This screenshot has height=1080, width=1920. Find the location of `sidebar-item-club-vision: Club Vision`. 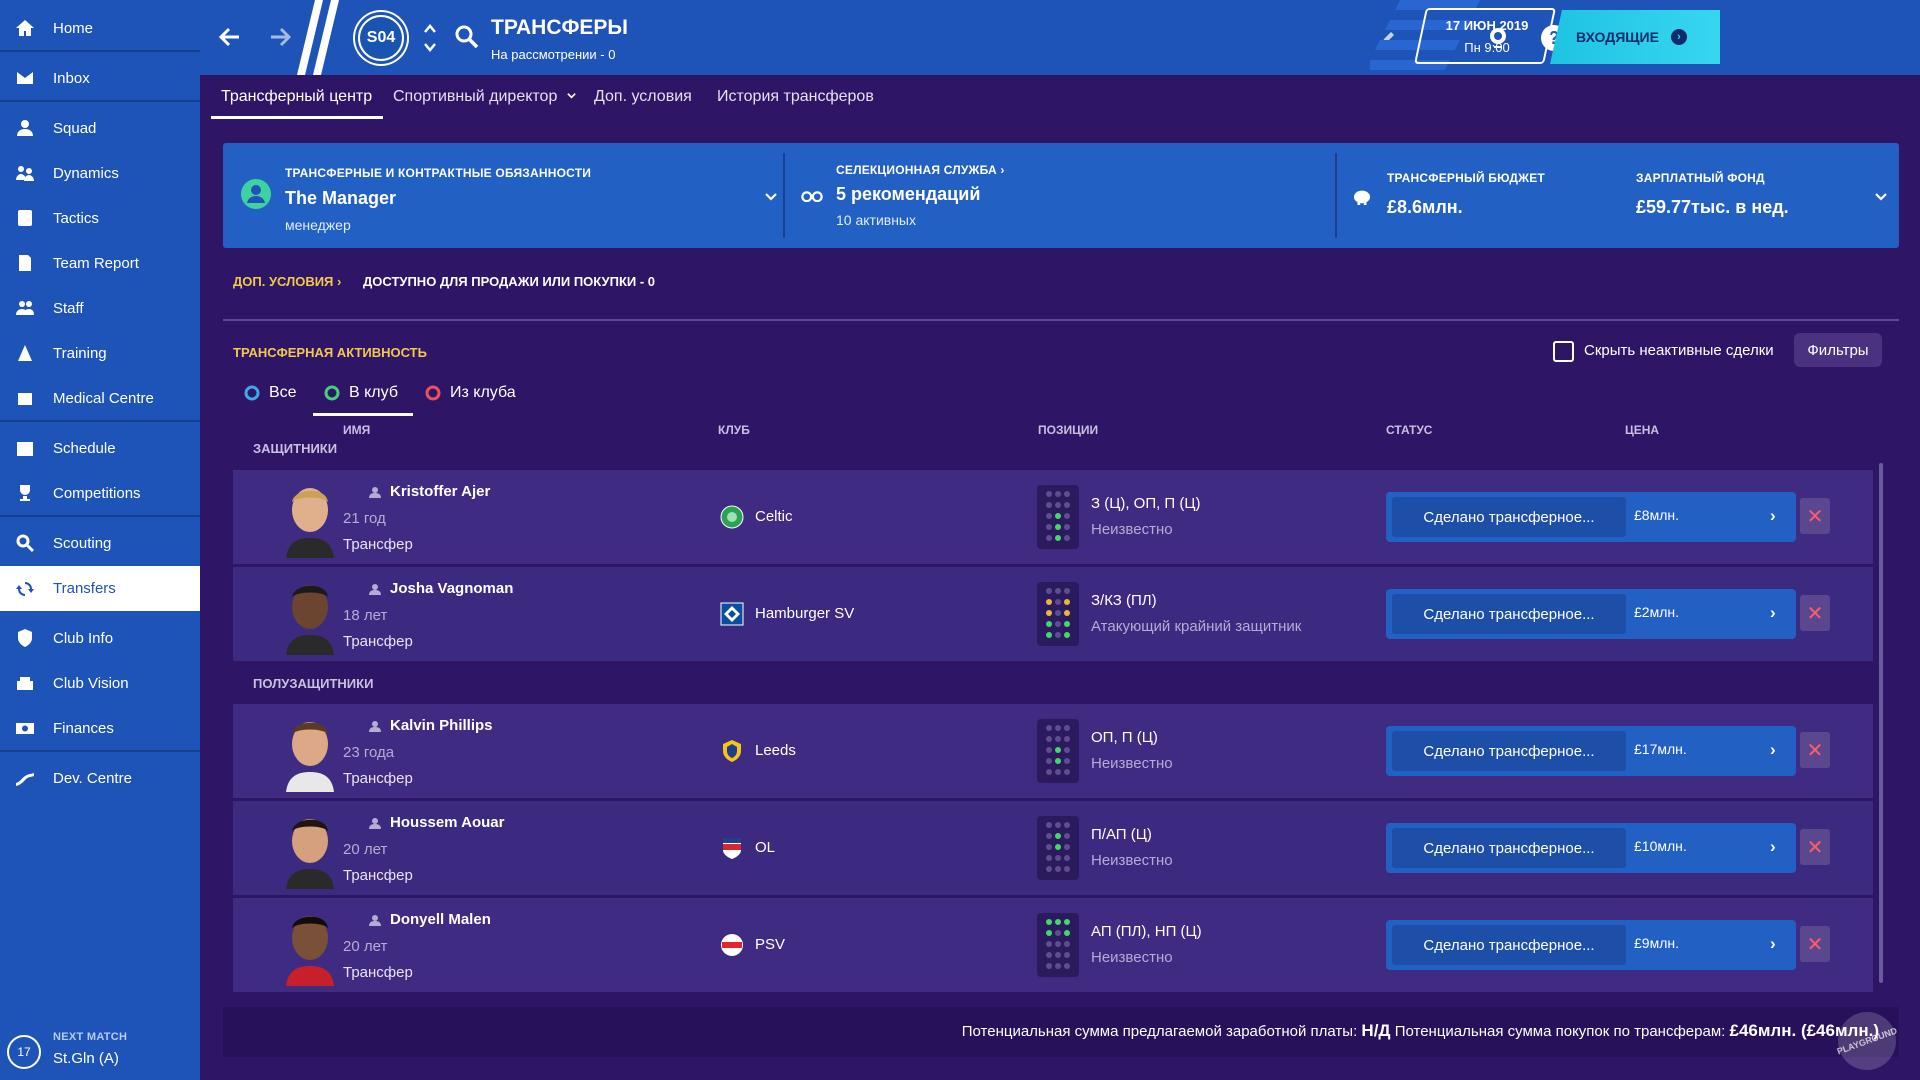

sidebar-item-club-vision: Club Vision is located at coordinates (100, 683).